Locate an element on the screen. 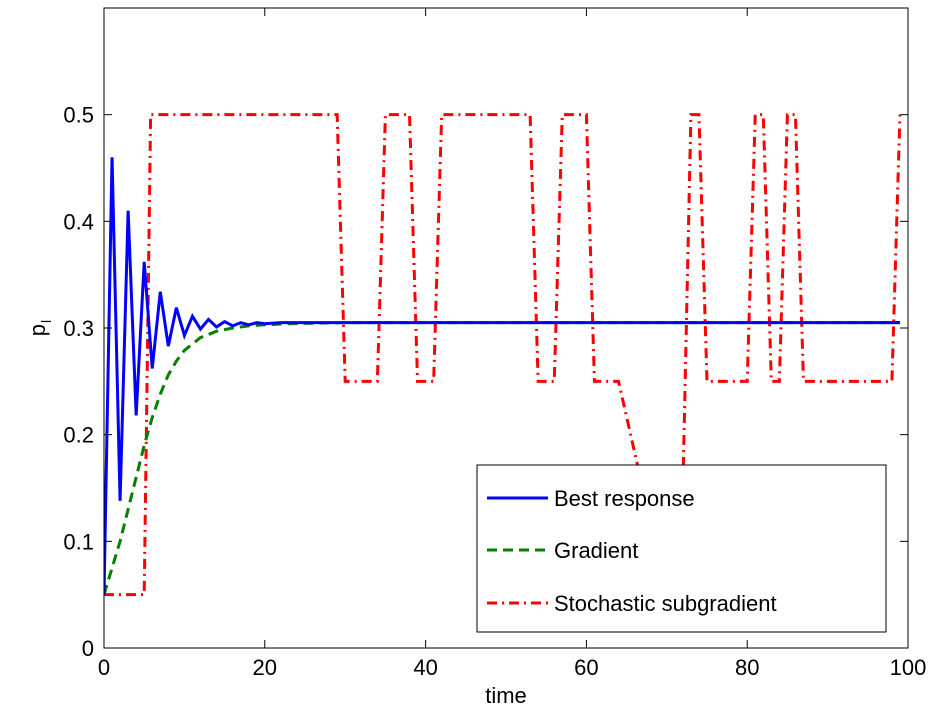 This screenshot has height=710, width=939. x-tick-label: 100 is located at coordinates (908, 667).